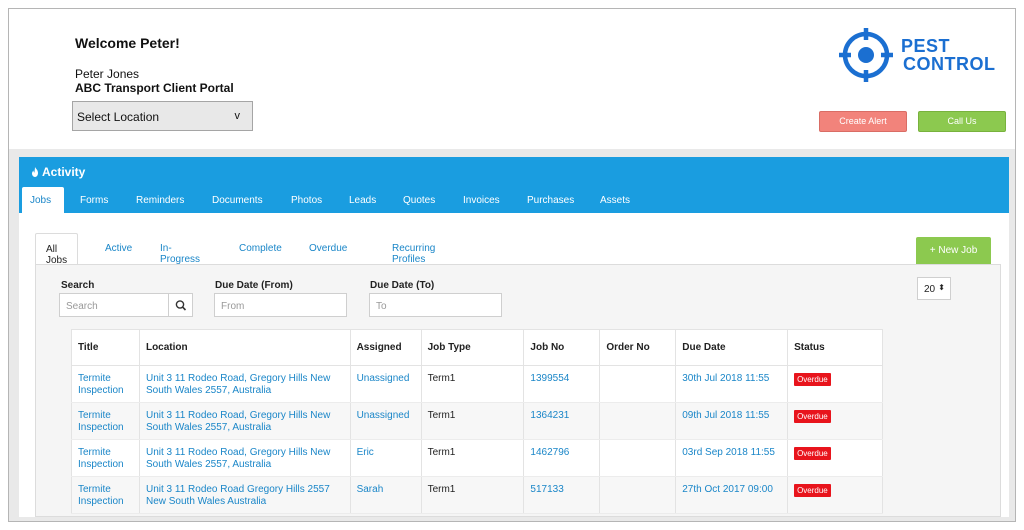 This screenshot has height=530, width=1024. Describe the element at coordinates (43, 200) in the screenshot. I see `tab-jobs: Jobs` at that location.